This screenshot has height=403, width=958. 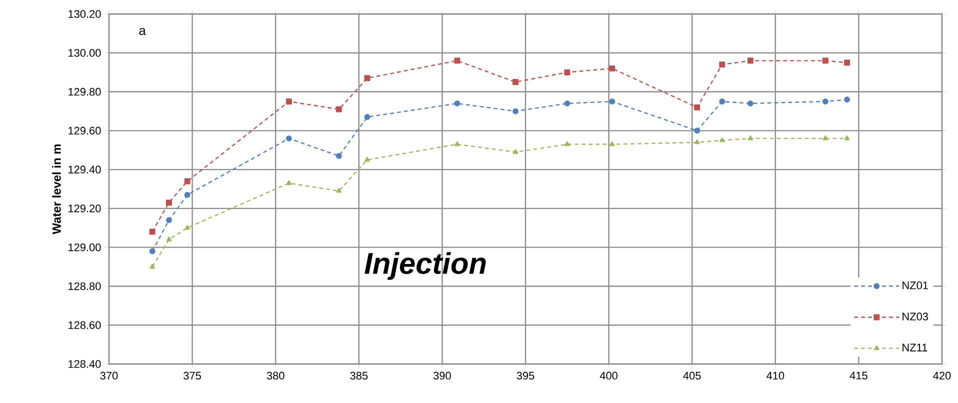 What do you see at coordinates (84, 247) in the screenshot?
I see `y-tick-label: 129.00` at bounding box center [84, 247].